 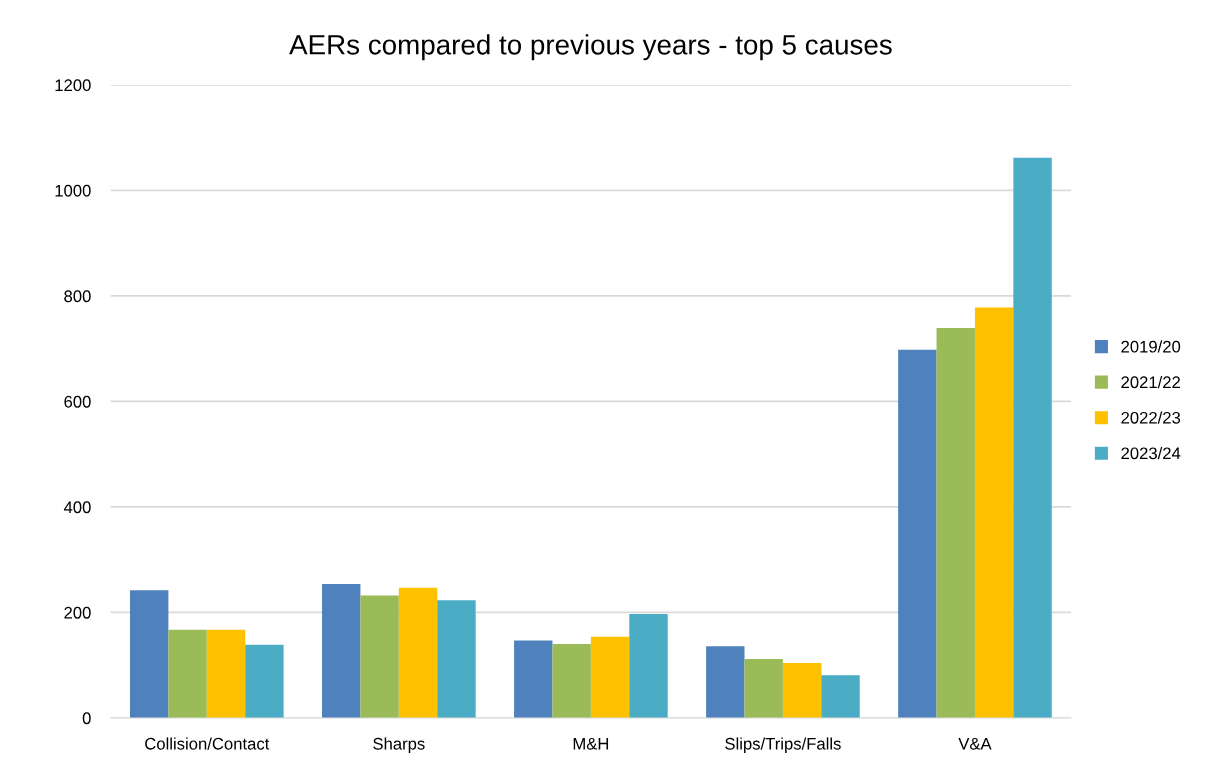 I want to click on legend-label: 2019/20, so click(x=1151, y=346).